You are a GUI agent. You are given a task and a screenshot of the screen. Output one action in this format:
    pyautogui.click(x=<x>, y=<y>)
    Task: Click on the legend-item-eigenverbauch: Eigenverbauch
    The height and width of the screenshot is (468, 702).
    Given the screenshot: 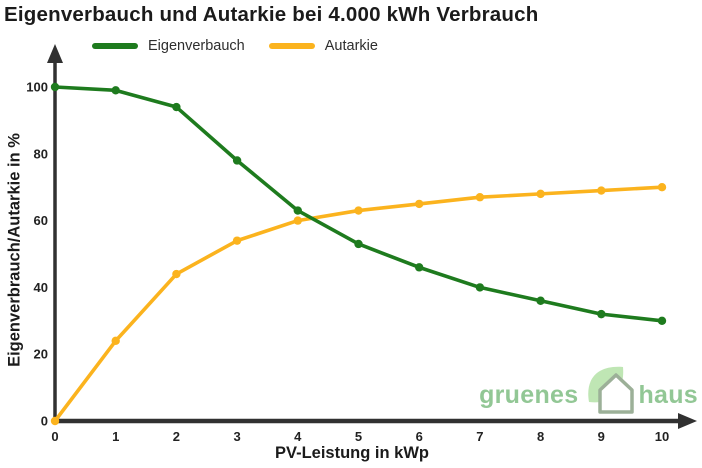 What is the action you would take?
    pyautogui.click(x=168, y=46)
    